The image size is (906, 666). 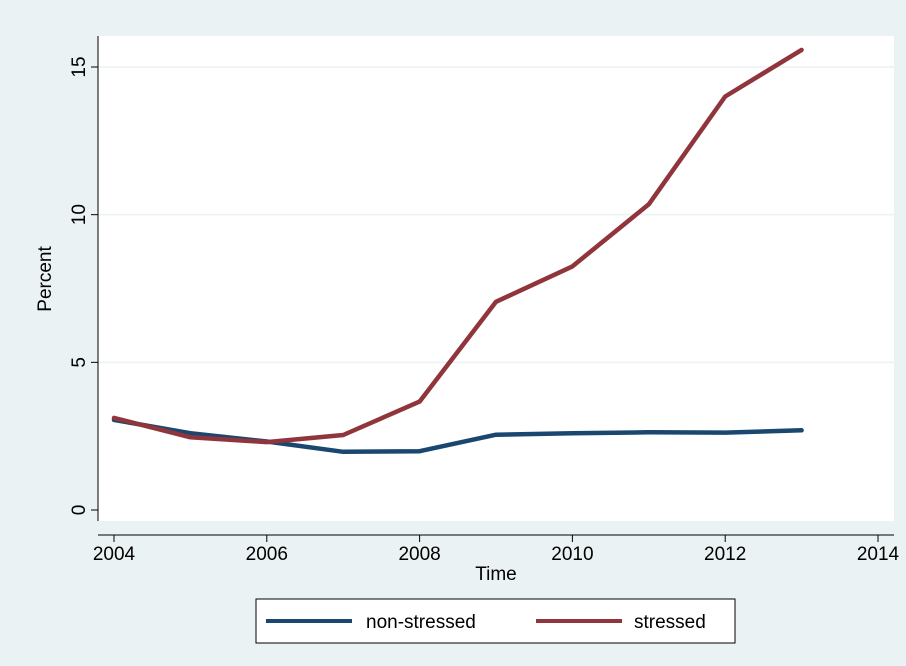 What do you see at coordinates (878, 554) in the screenshot?
I see `x-tick-label-2014: 2014` at bounding box center [878, 554].